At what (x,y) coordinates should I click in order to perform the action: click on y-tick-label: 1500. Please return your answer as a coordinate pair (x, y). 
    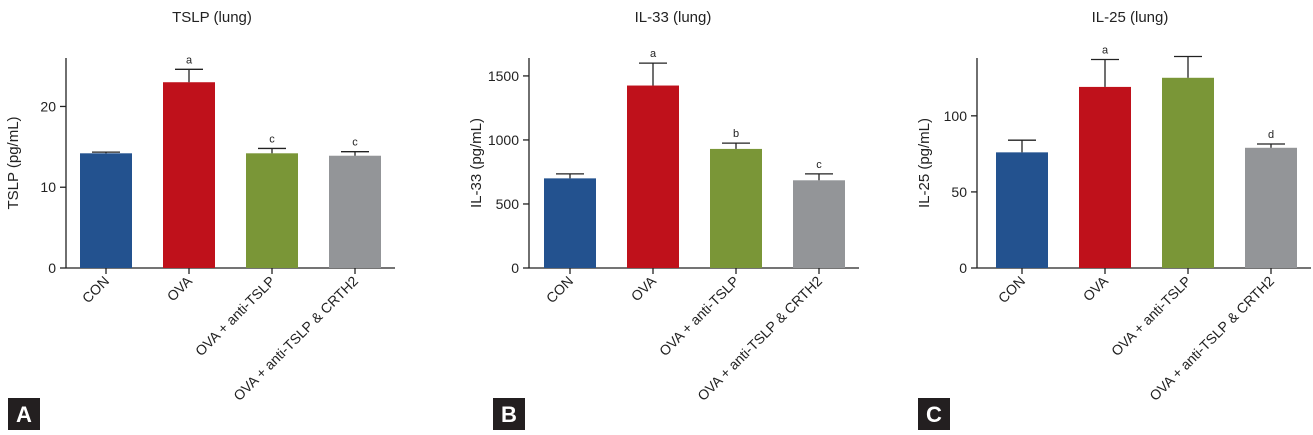
    Looking at the image, I should click on (503, 76).